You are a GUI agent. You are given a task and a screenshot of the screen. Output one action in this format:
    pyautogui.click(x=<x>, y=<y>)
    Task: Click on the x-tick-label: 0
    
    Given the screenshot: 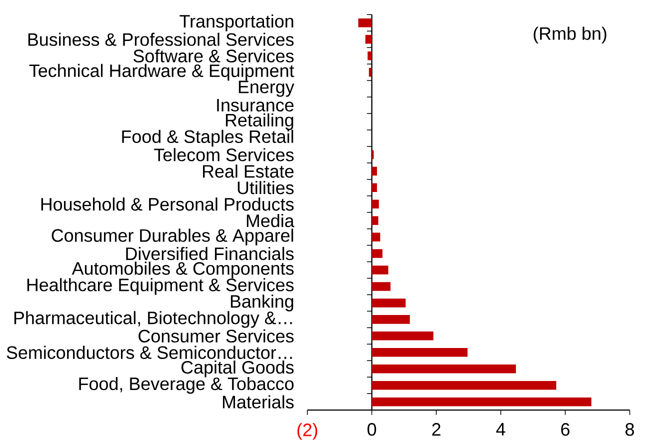 What is the action you would take?
    pyautogui.click(x=372, y=429)
    